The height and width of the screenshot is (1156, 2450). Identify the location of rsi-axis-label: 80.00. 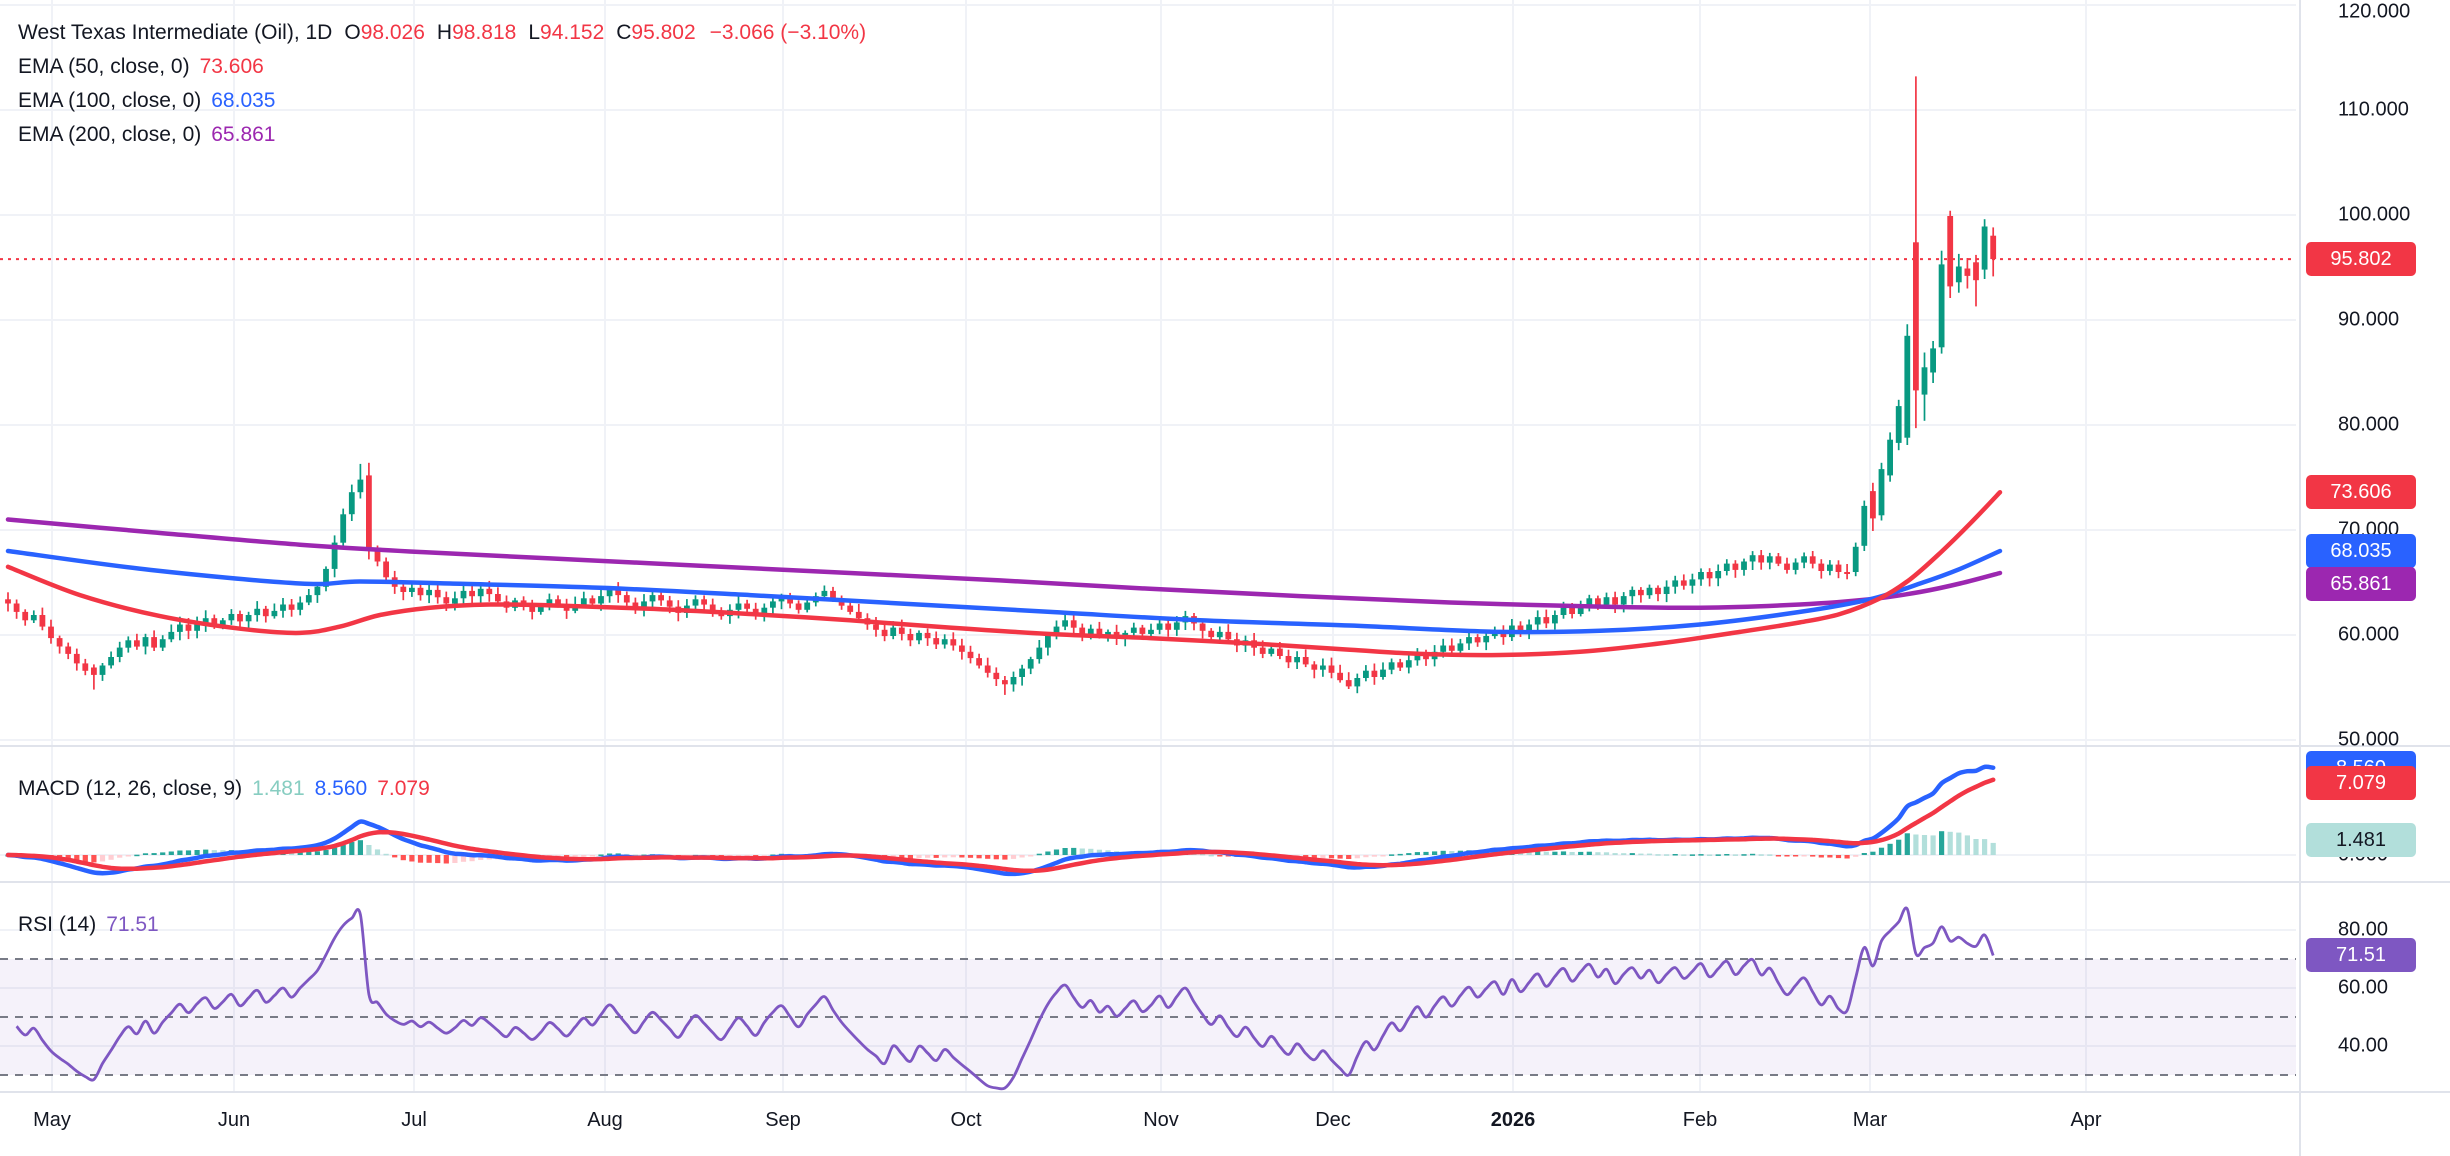
(2363, 929).